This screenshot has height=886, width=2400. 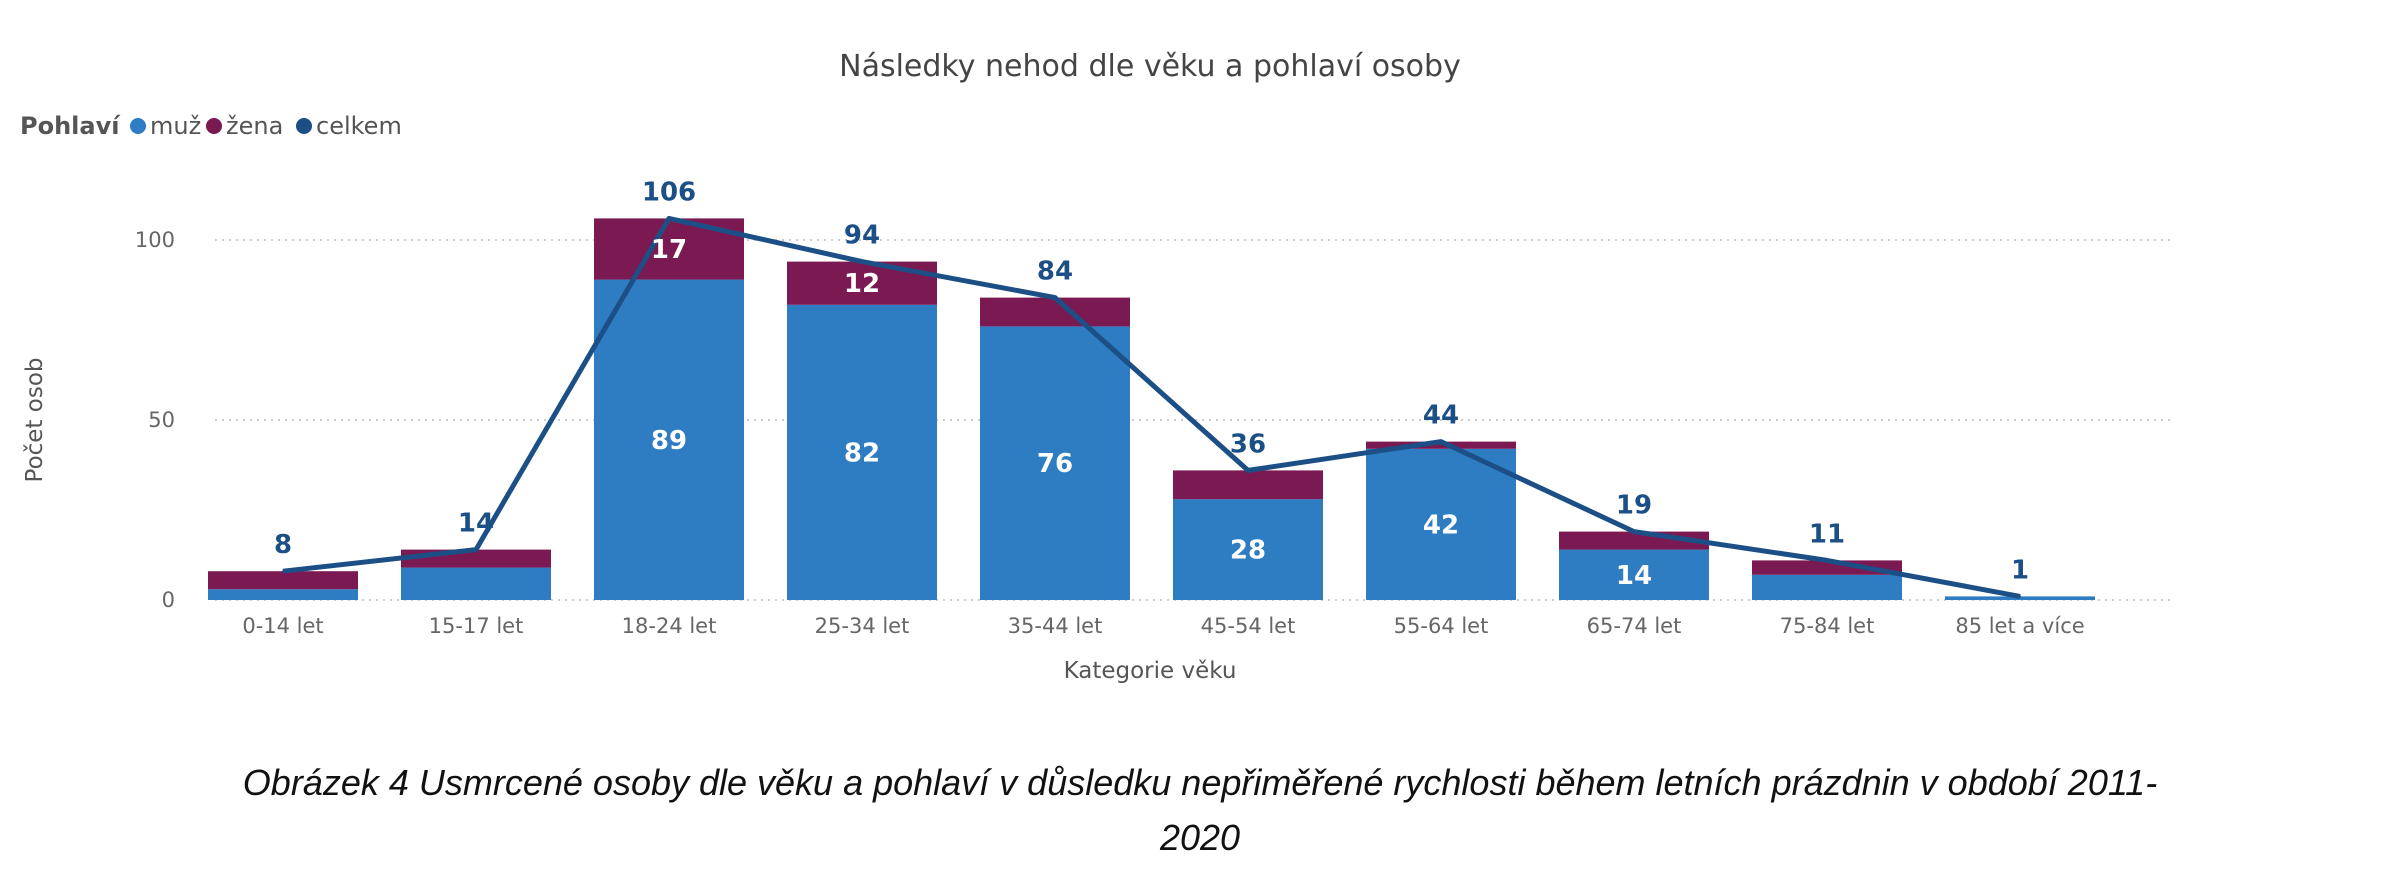 I want to click on x-tick-label: 55-64 let, so click(x=1441, y=626).